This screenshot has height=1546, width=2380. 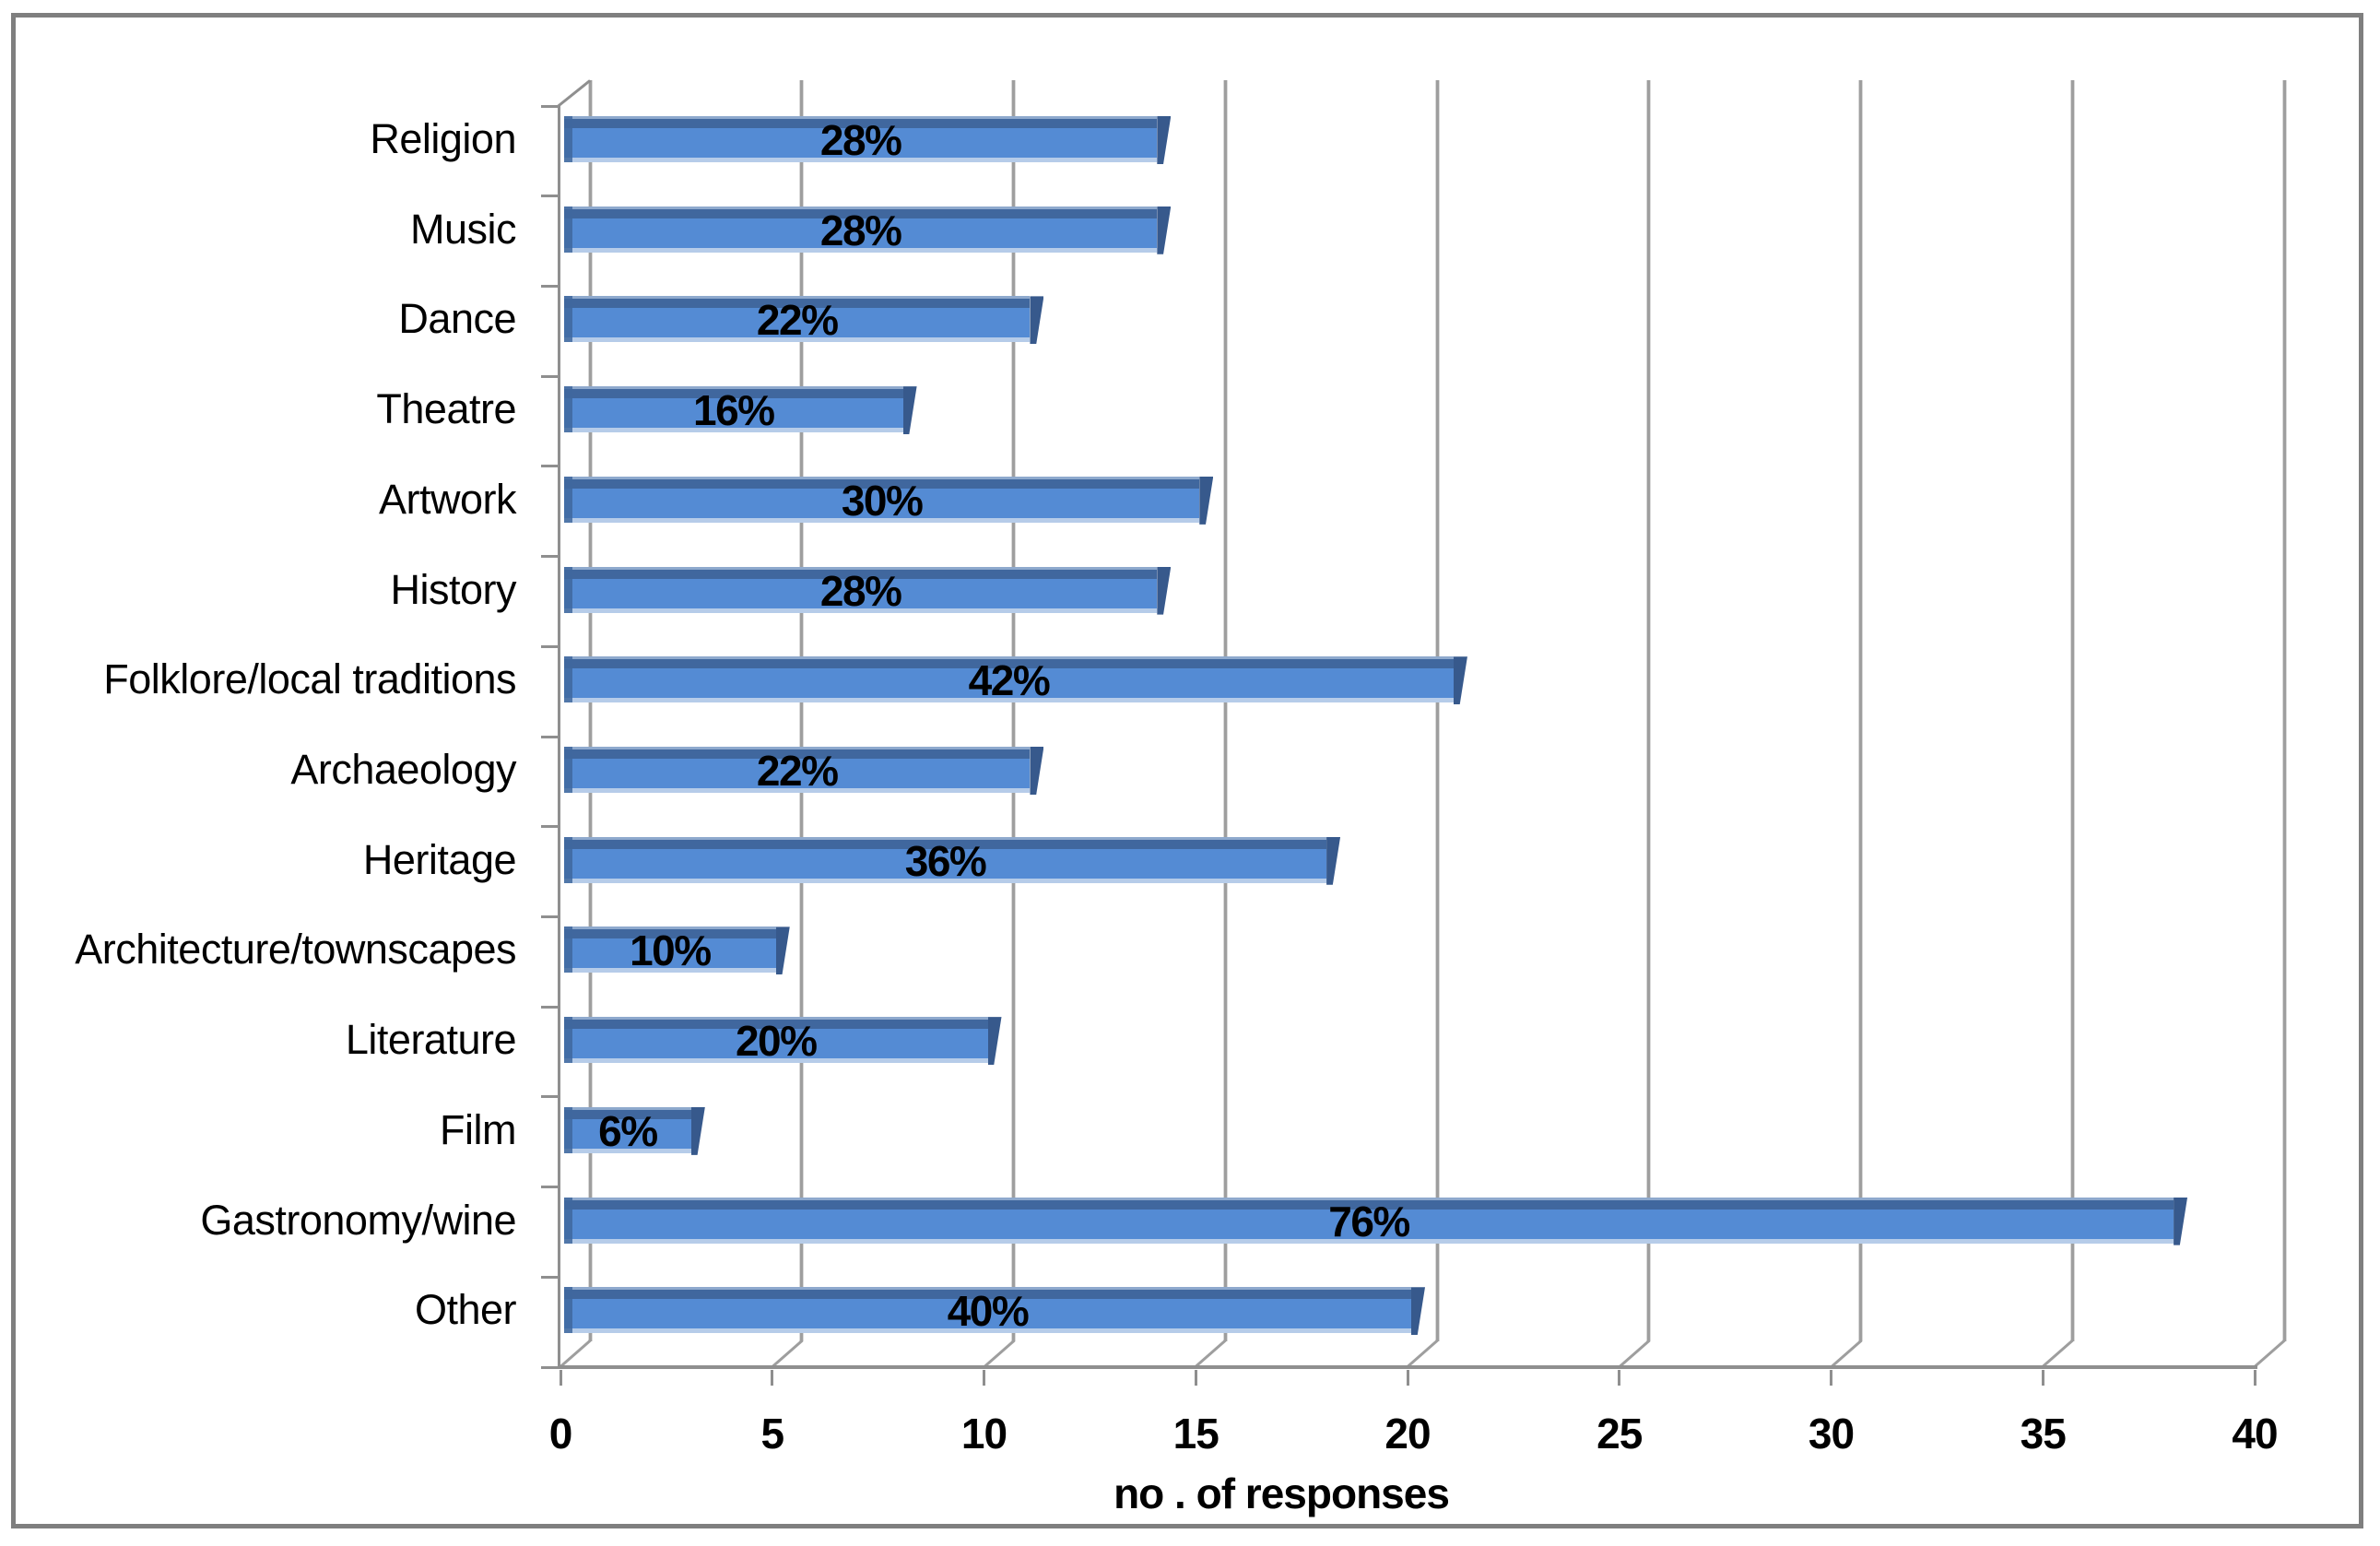 I want to click on bar: 20%, so click(x=783, y=1041).